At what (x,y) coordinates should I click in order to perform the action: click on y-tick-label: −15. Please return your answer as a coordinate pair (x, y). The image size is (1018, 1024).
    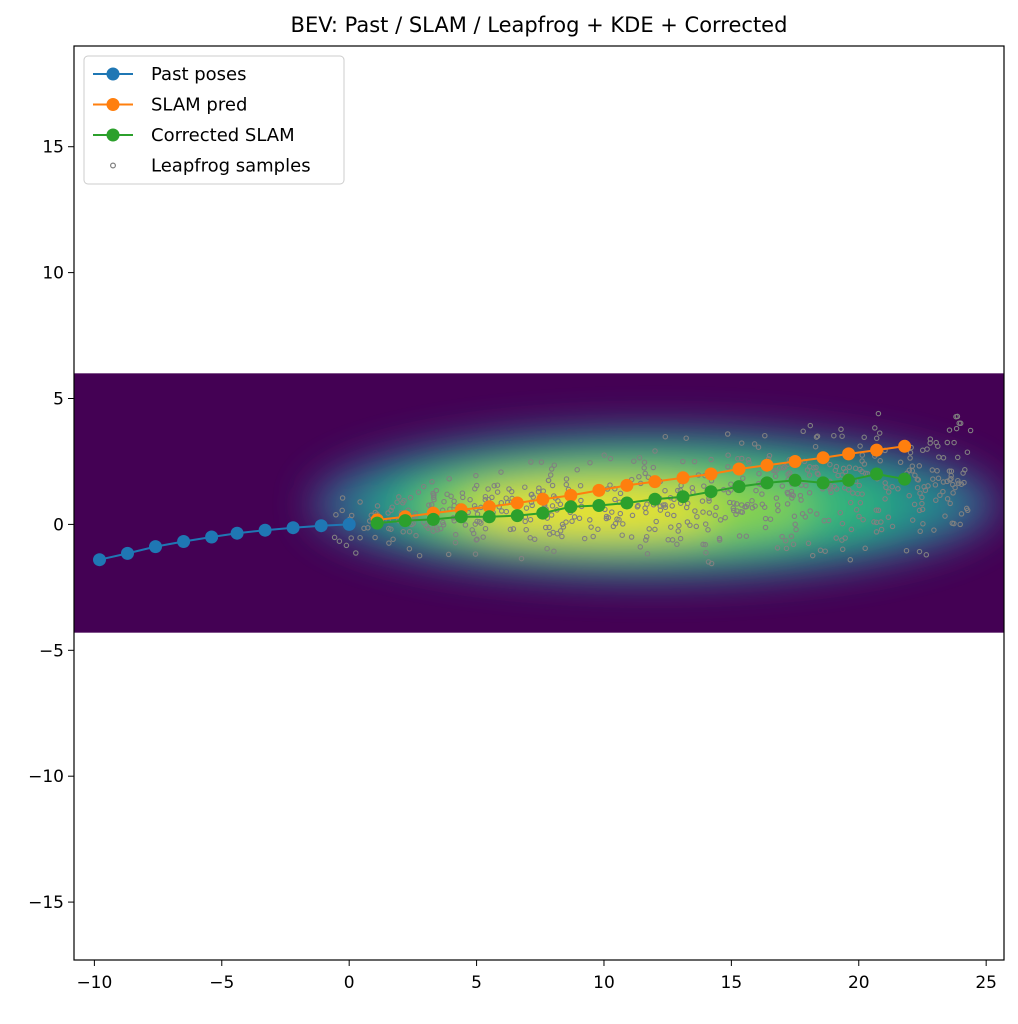
    Looking at the image, I should click on (46, 903).